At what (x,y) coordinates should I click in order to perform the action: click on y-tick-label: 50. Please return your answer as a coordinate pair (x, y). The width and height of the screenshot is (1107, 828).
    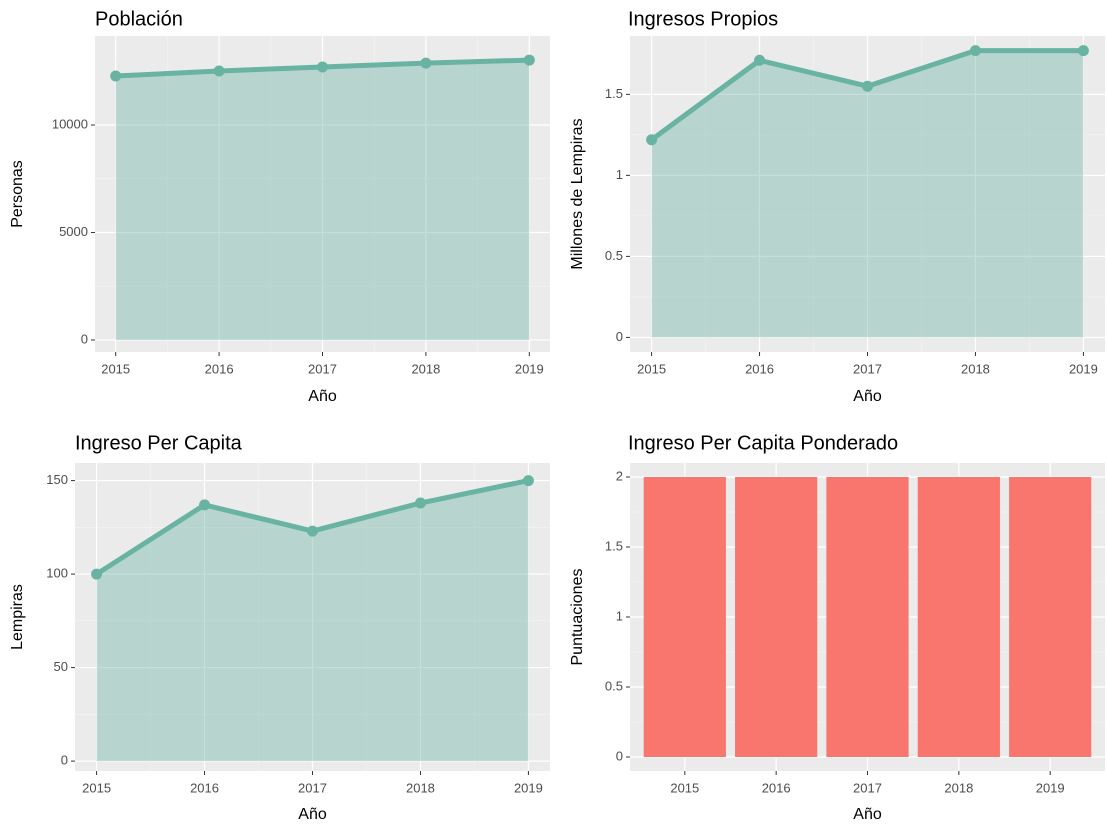
    Looking at the image, I should click on (61, 666).